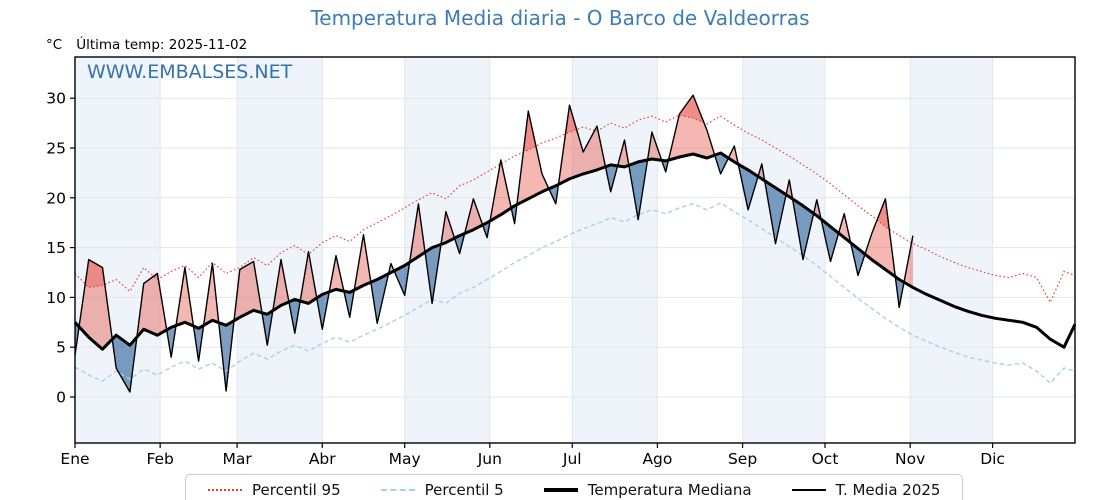 This screenshot has height=500, width=1120. I want to click on legend-swatch-blue-dashed, so click(397, 490).